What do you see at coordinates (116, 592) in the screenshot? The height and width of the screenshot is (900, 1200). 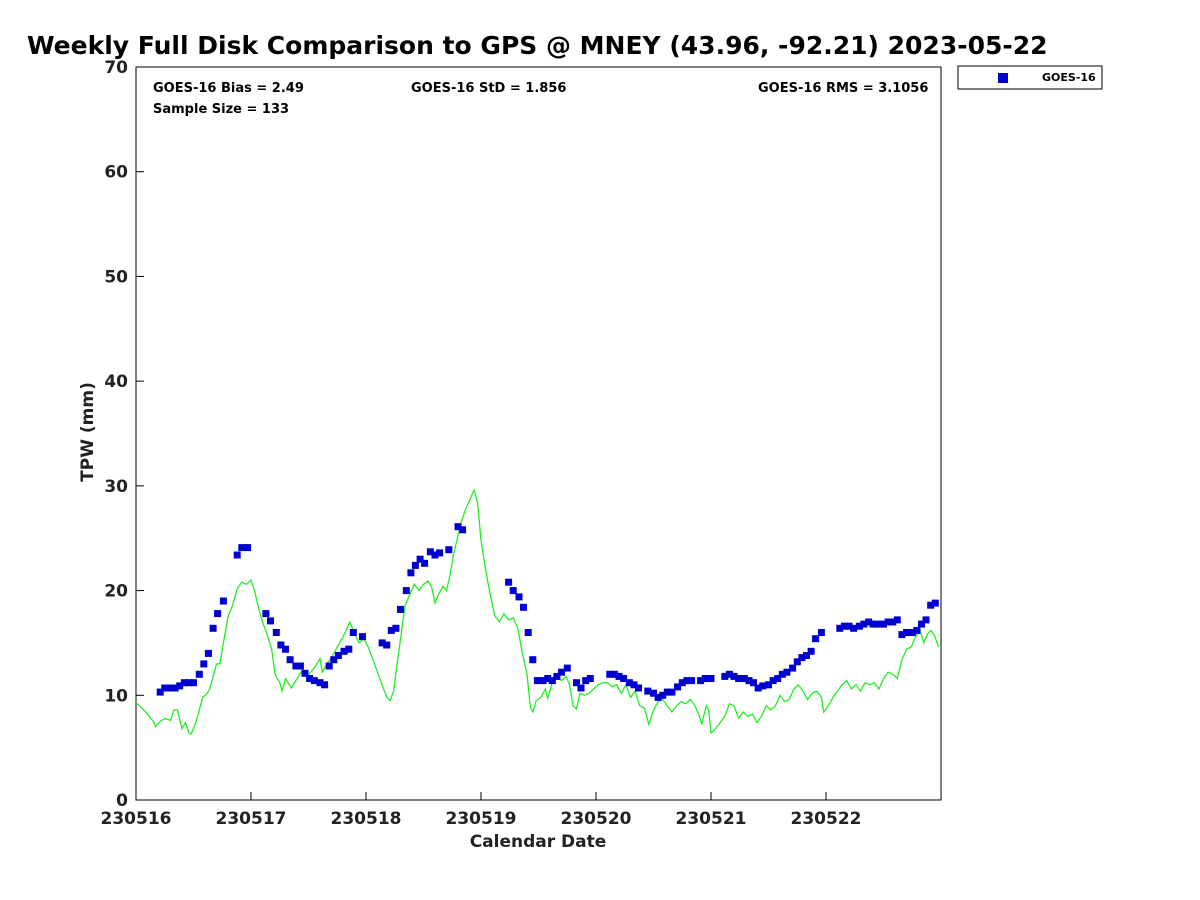 I see `y-tick-label: 20` at bounding box center [116, 592].